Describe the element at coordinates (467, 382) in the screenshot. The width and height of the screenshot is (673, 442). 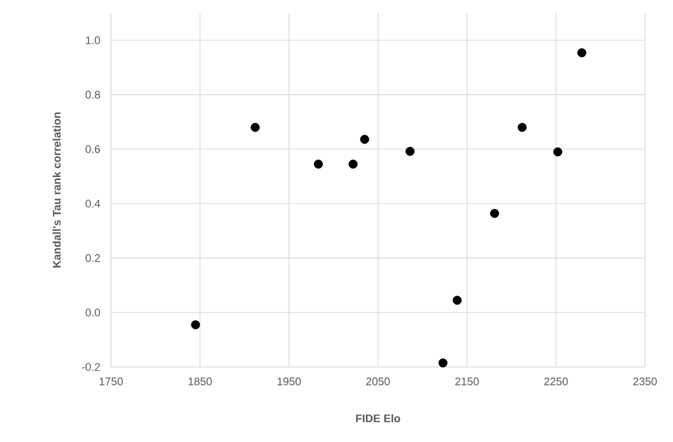
I see `x-tick-label: 2150` at that location.